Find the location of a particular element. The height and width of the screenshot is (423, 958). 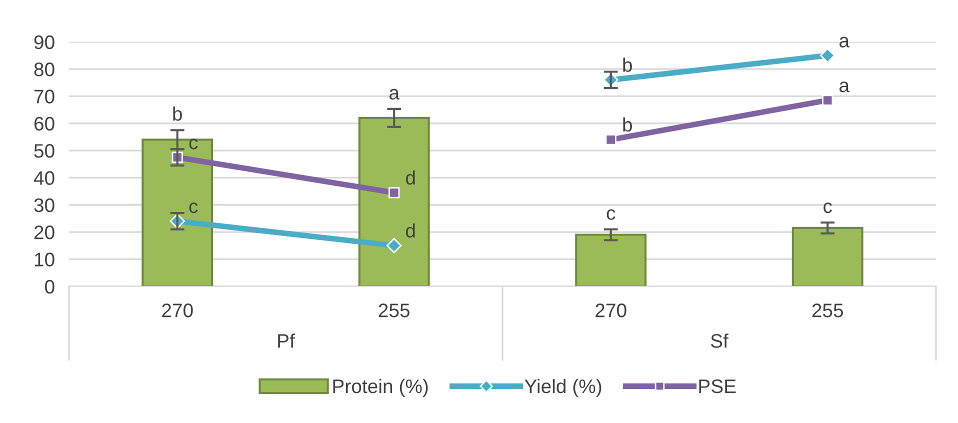

y-tick-label: 0 is located at coordinates (49, 287).